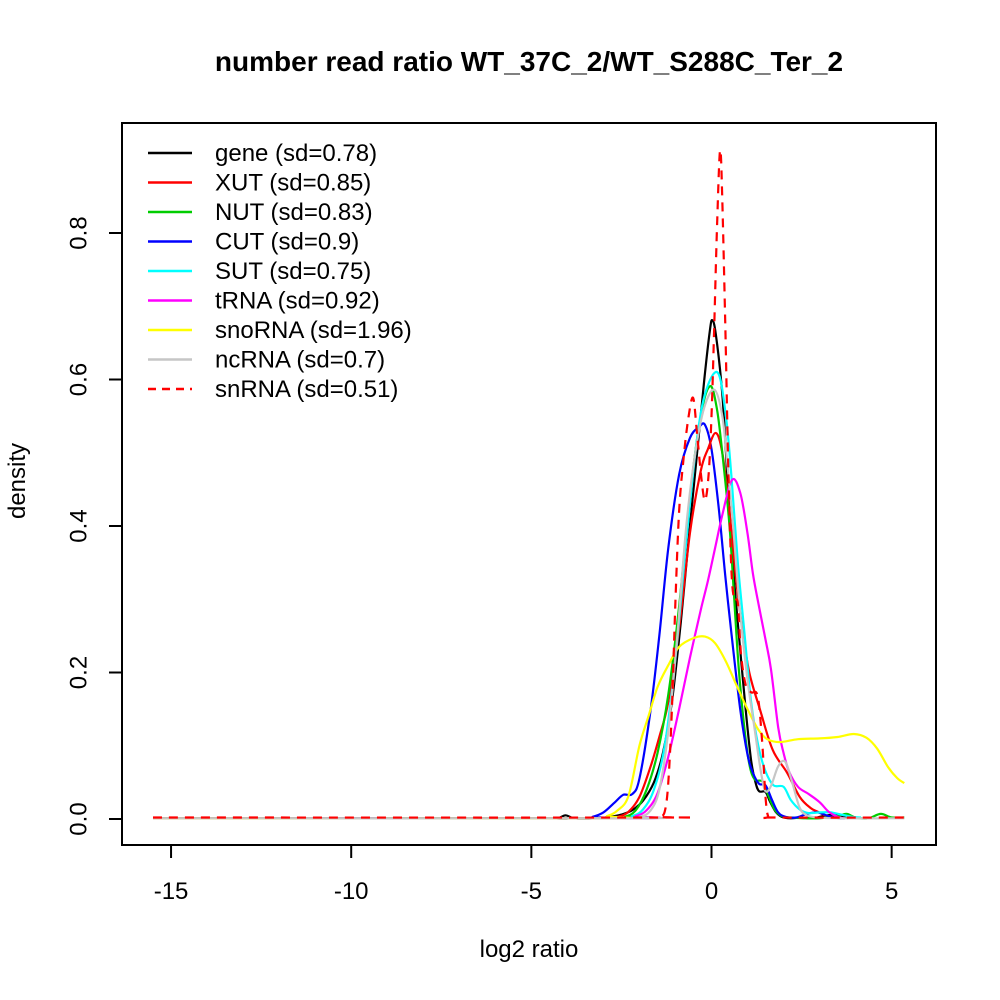 This screenshot has height=1000, width=1000. I want to click on x-axis-label: log2 ratio, so click(529, 949).